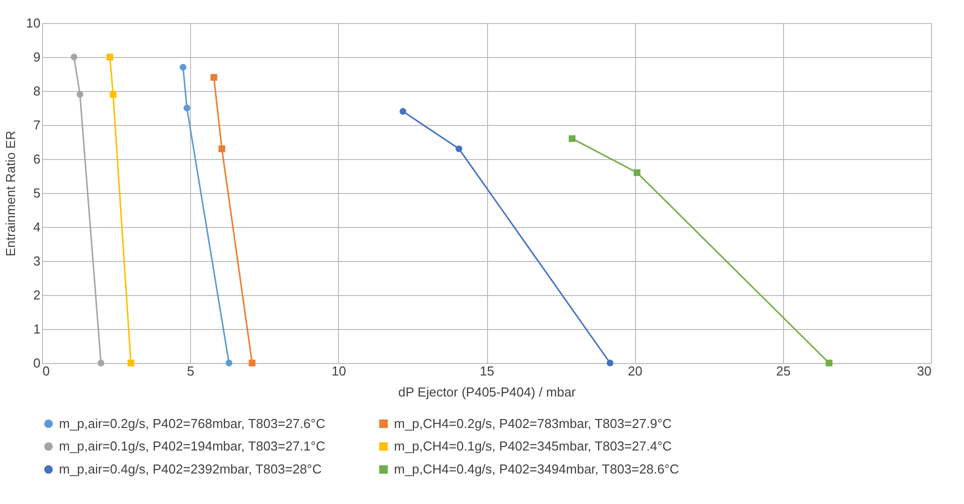 This screenshot has height=504, width=964. I want to click on x-tick-label: 10, so click(339, 371).